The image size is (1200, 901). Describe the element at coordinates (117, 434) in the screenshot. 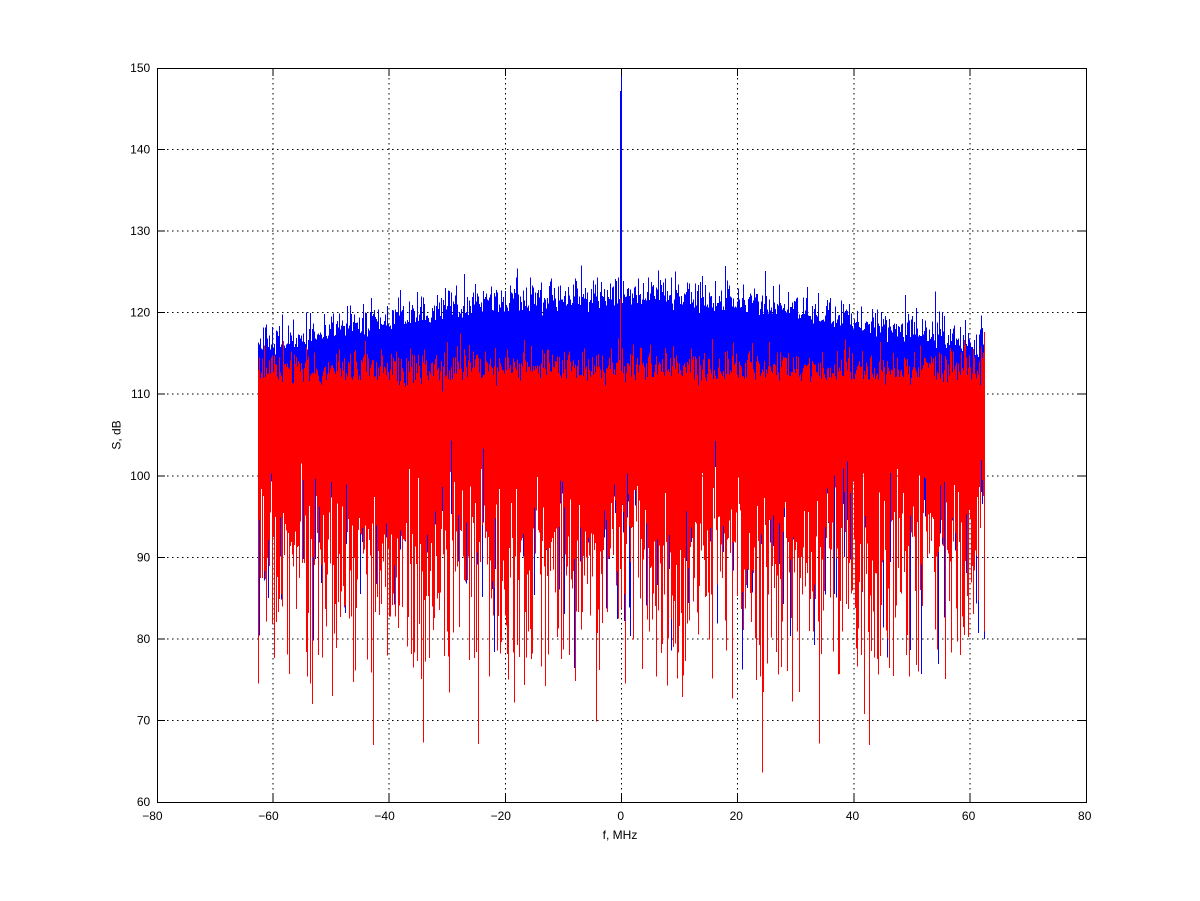

I see `svg-text: S, dB` at that location.